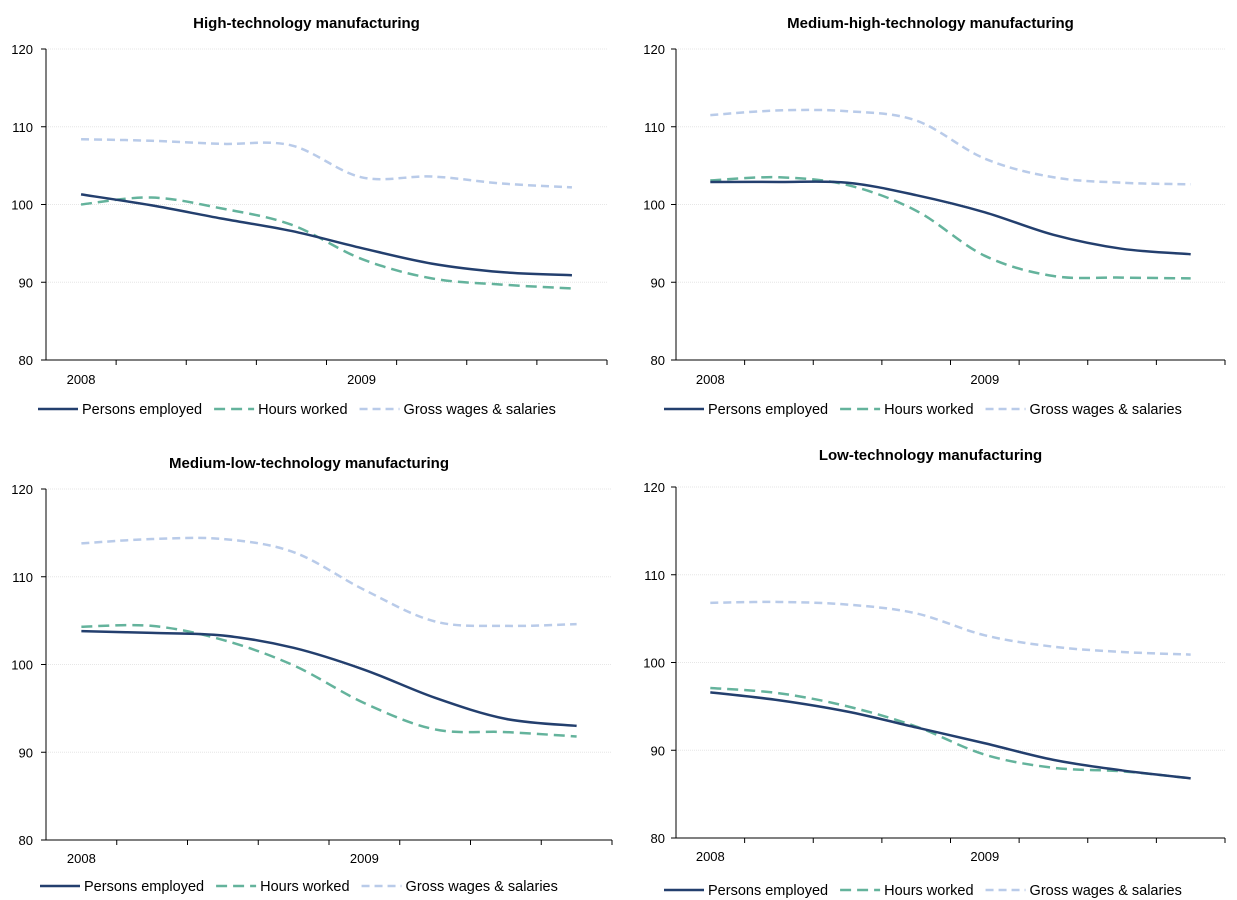 This screenshot has width=1237, height=900. Describe the element at coordinates (306, 23) in the screenshot. I see `chart-title: High-technology manufacturing` at that location.